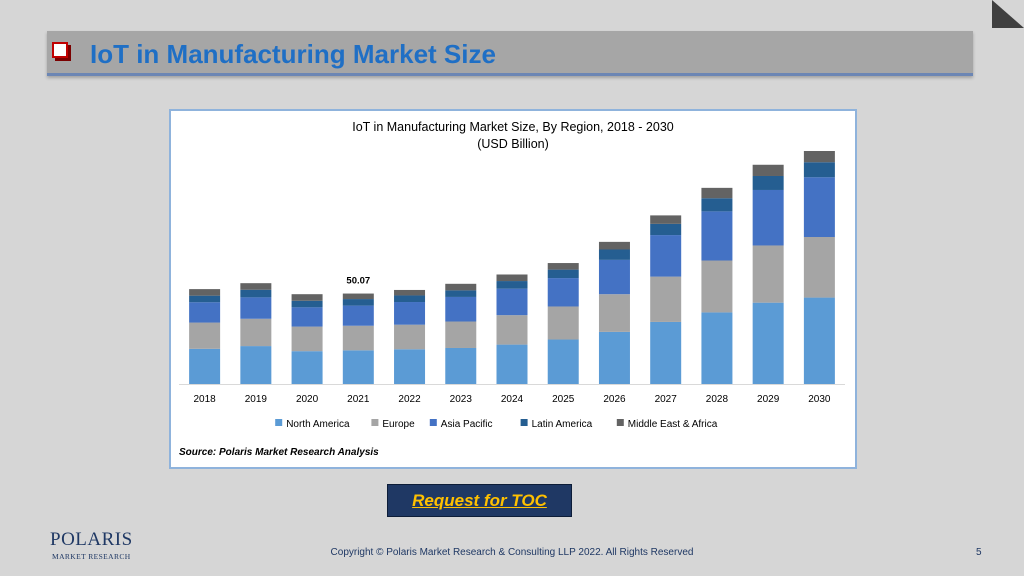 This screenshot has height=576, width=1024. What do you see at coordinates (91, 539) in the screenshot?
I see `logo-wordmark: POLARIS` at bounding box center [91, 539].